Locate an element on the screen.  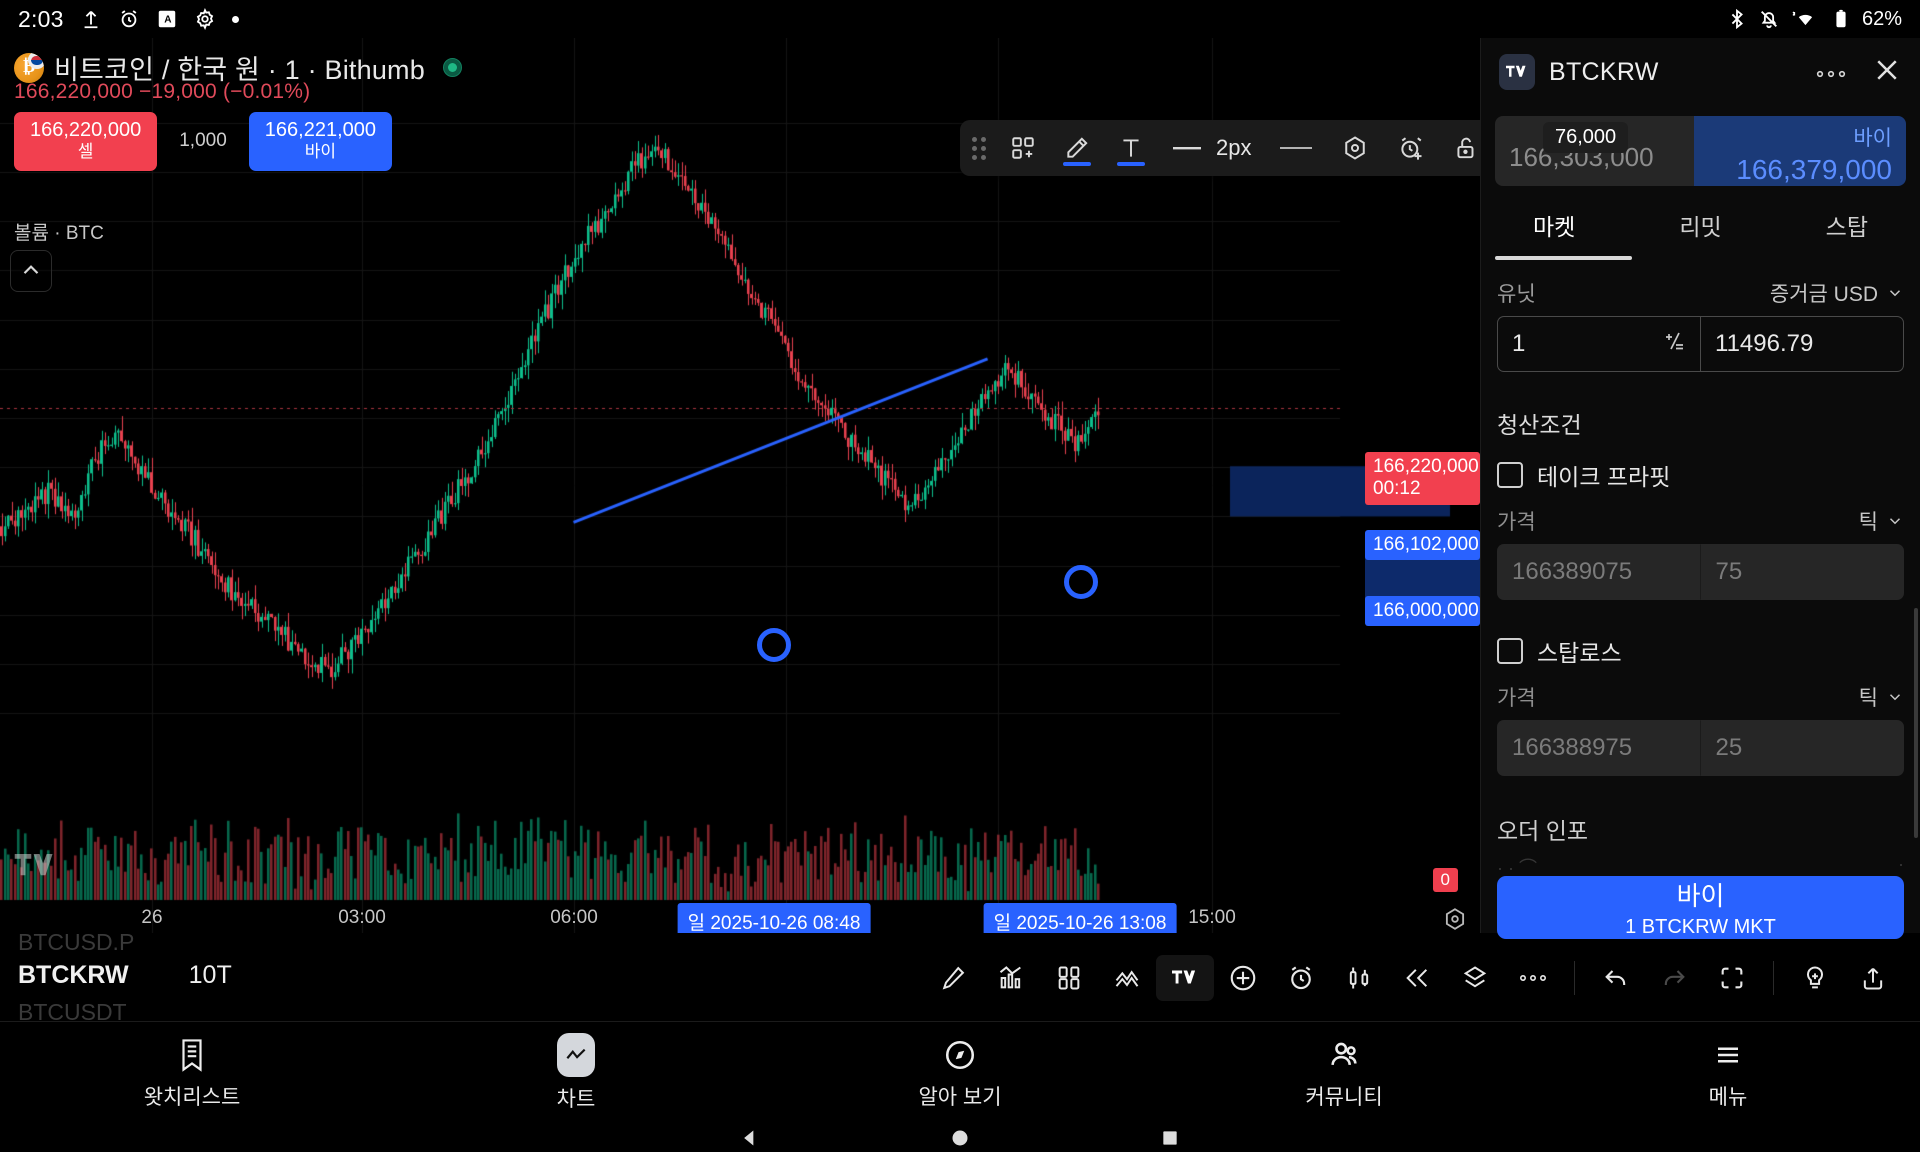
collapse-pane-button is located at coordinates (31, 271).